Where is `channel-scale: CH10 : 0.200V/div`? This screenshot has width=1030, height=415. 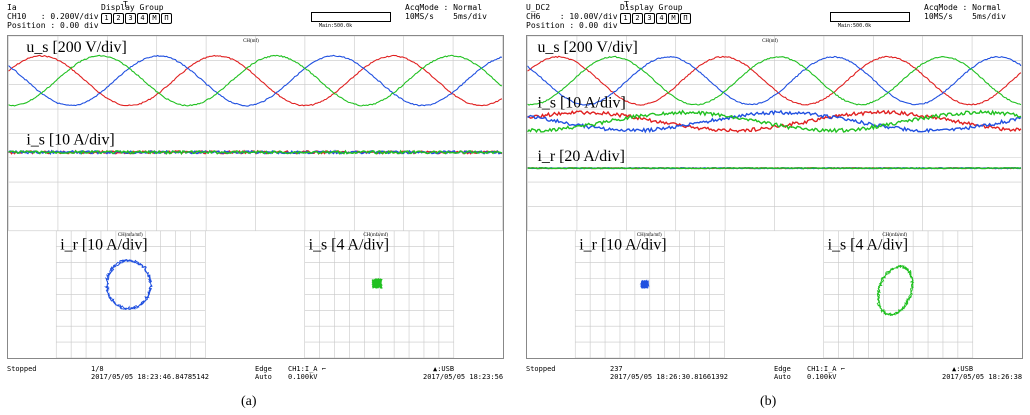
channel-scale: CH10 : 0.200V/div is located at coordinates (53, 16).